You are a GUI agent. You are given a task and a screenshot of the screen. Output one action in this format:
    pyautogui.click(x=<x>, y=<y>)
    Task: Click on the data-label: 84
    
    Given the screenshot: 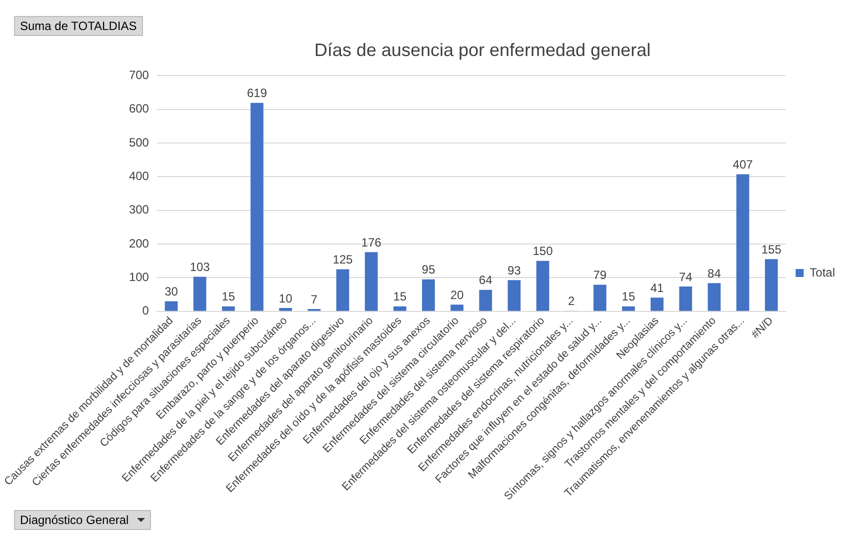 What is the action you would take?
    pyautogui.click(x=715, y=273)
    